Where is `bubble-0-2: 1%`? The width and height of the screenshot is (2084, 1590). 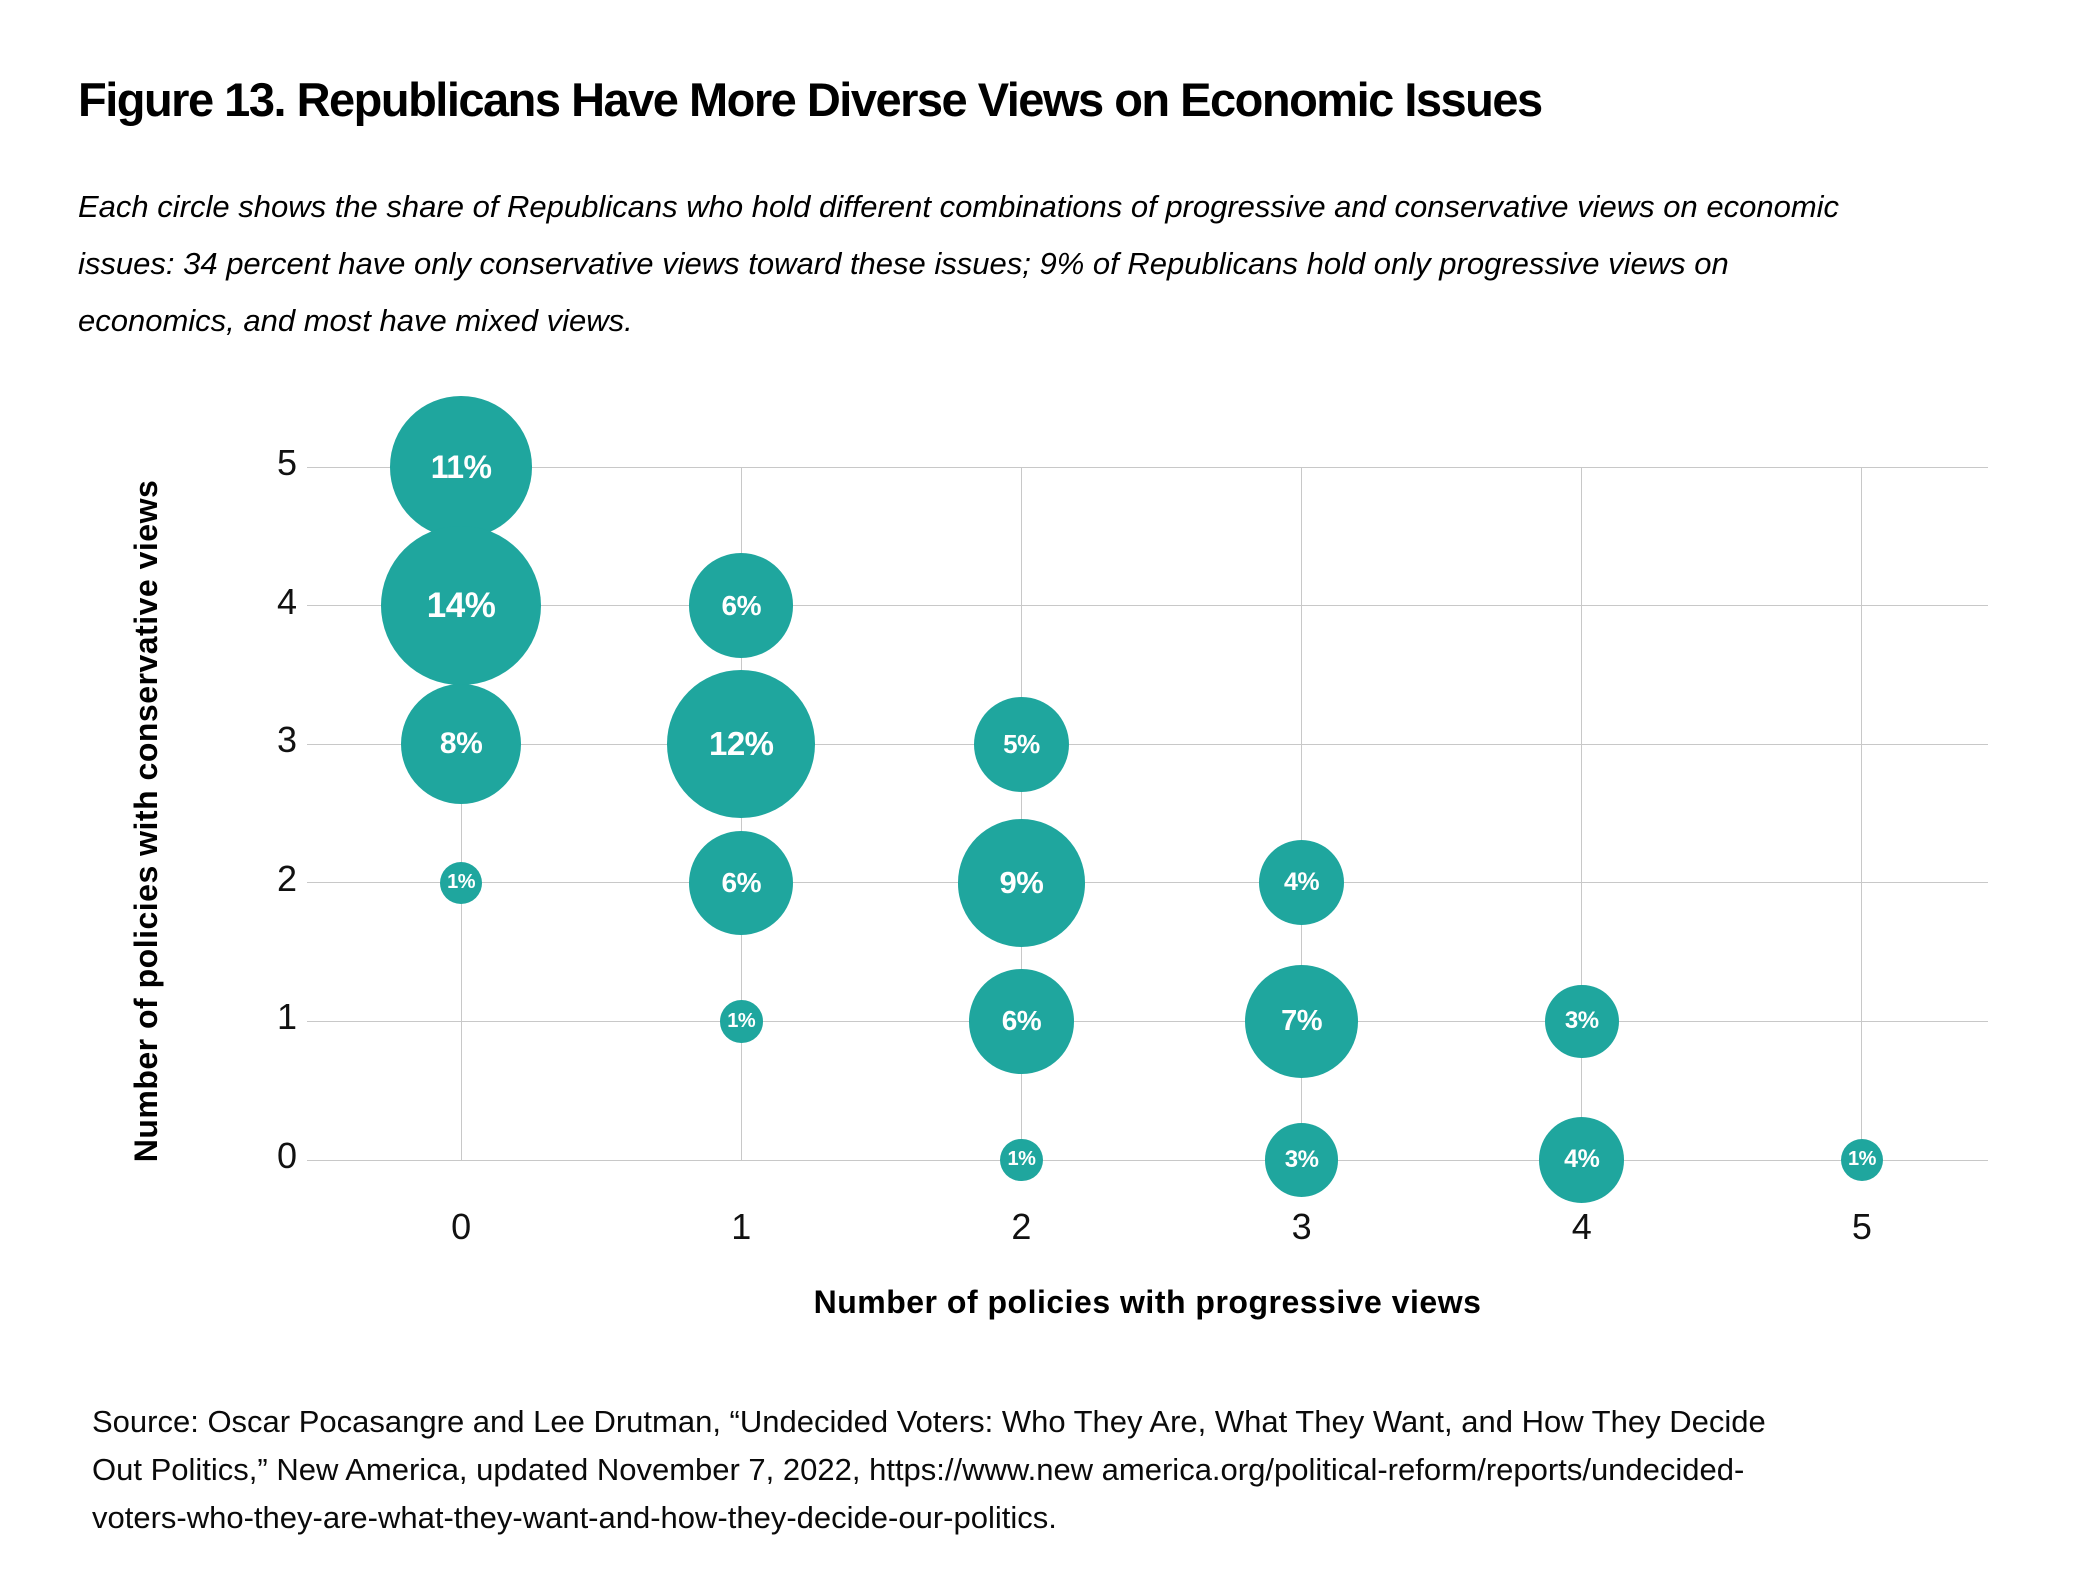 bubble-0-2: 1% is located at coordinates (461, 883).